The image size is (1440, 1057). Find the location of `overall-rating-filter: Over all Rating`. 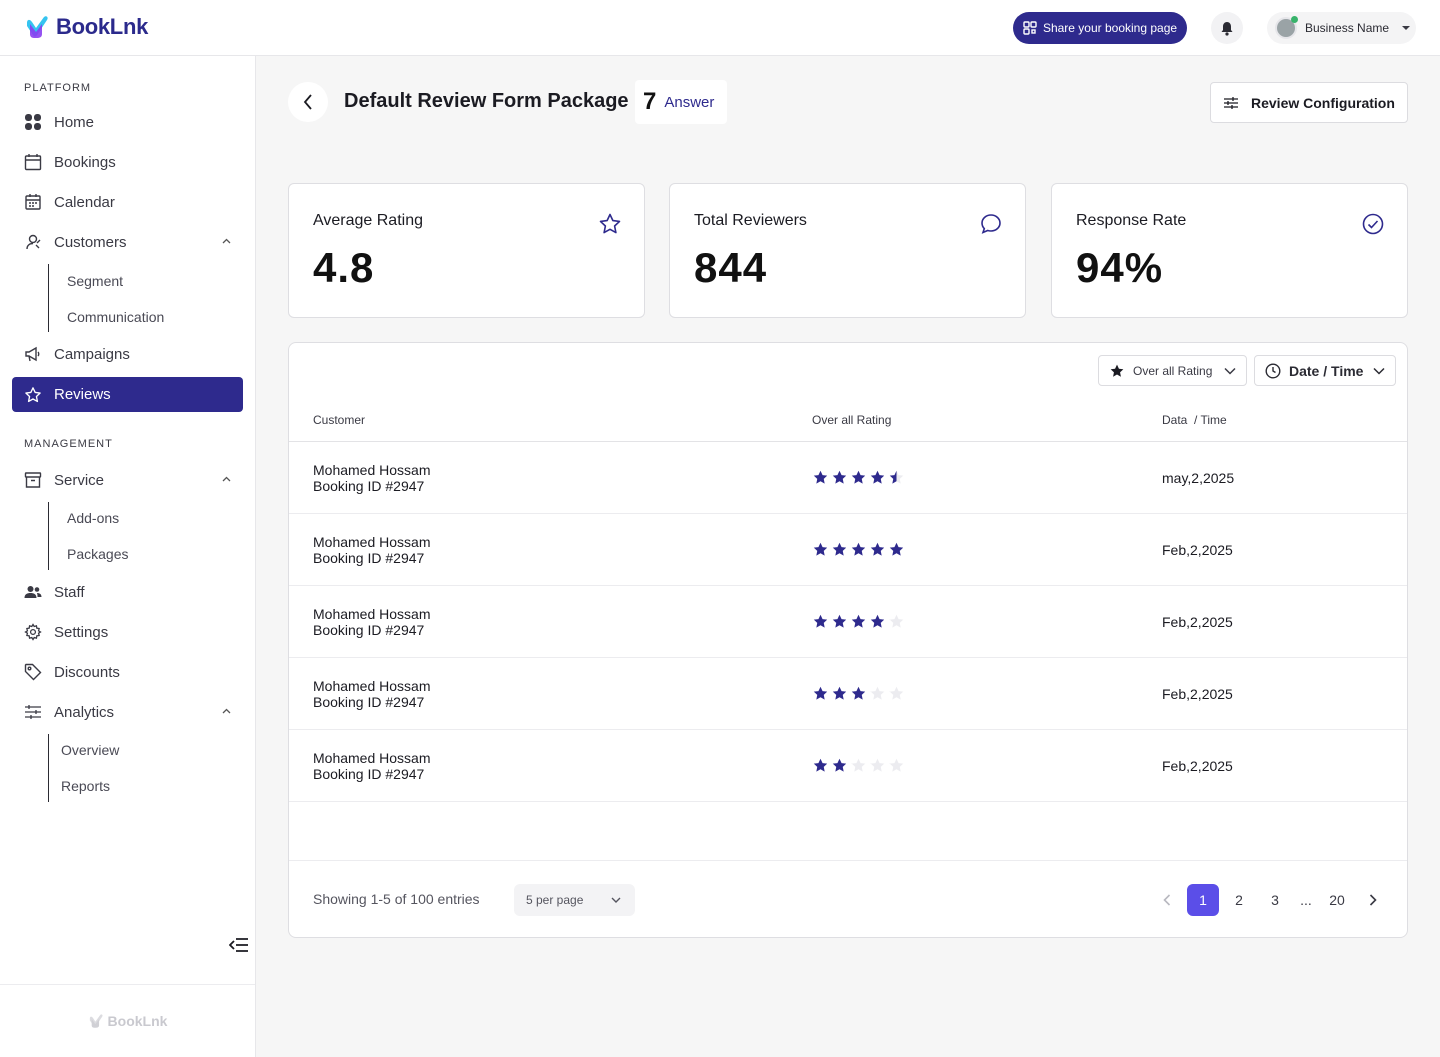

overall-rating-filter: Over all Rating is located at coordinates (1172, 370).